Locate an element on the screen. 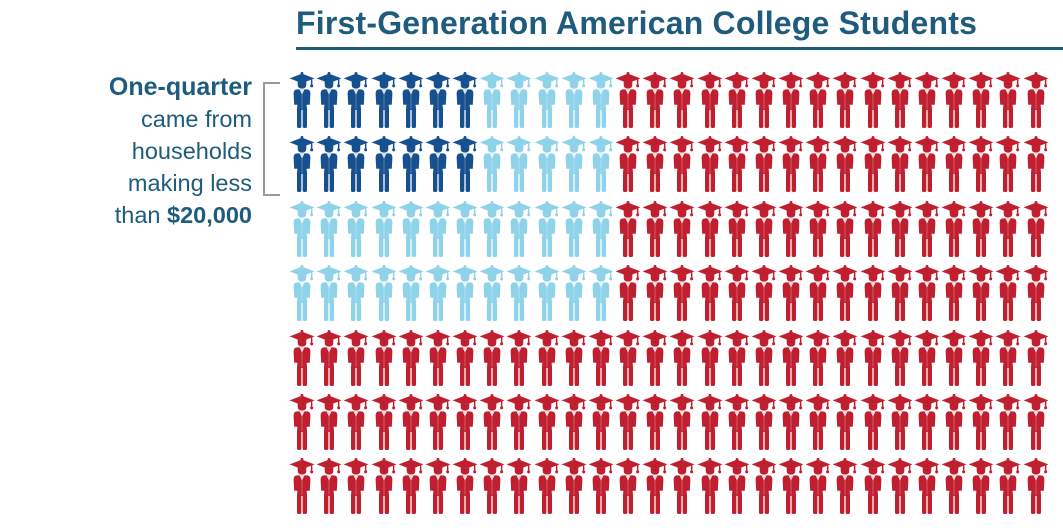  annotation-line-5: than $20,000 is located at coordinates (146, 215).